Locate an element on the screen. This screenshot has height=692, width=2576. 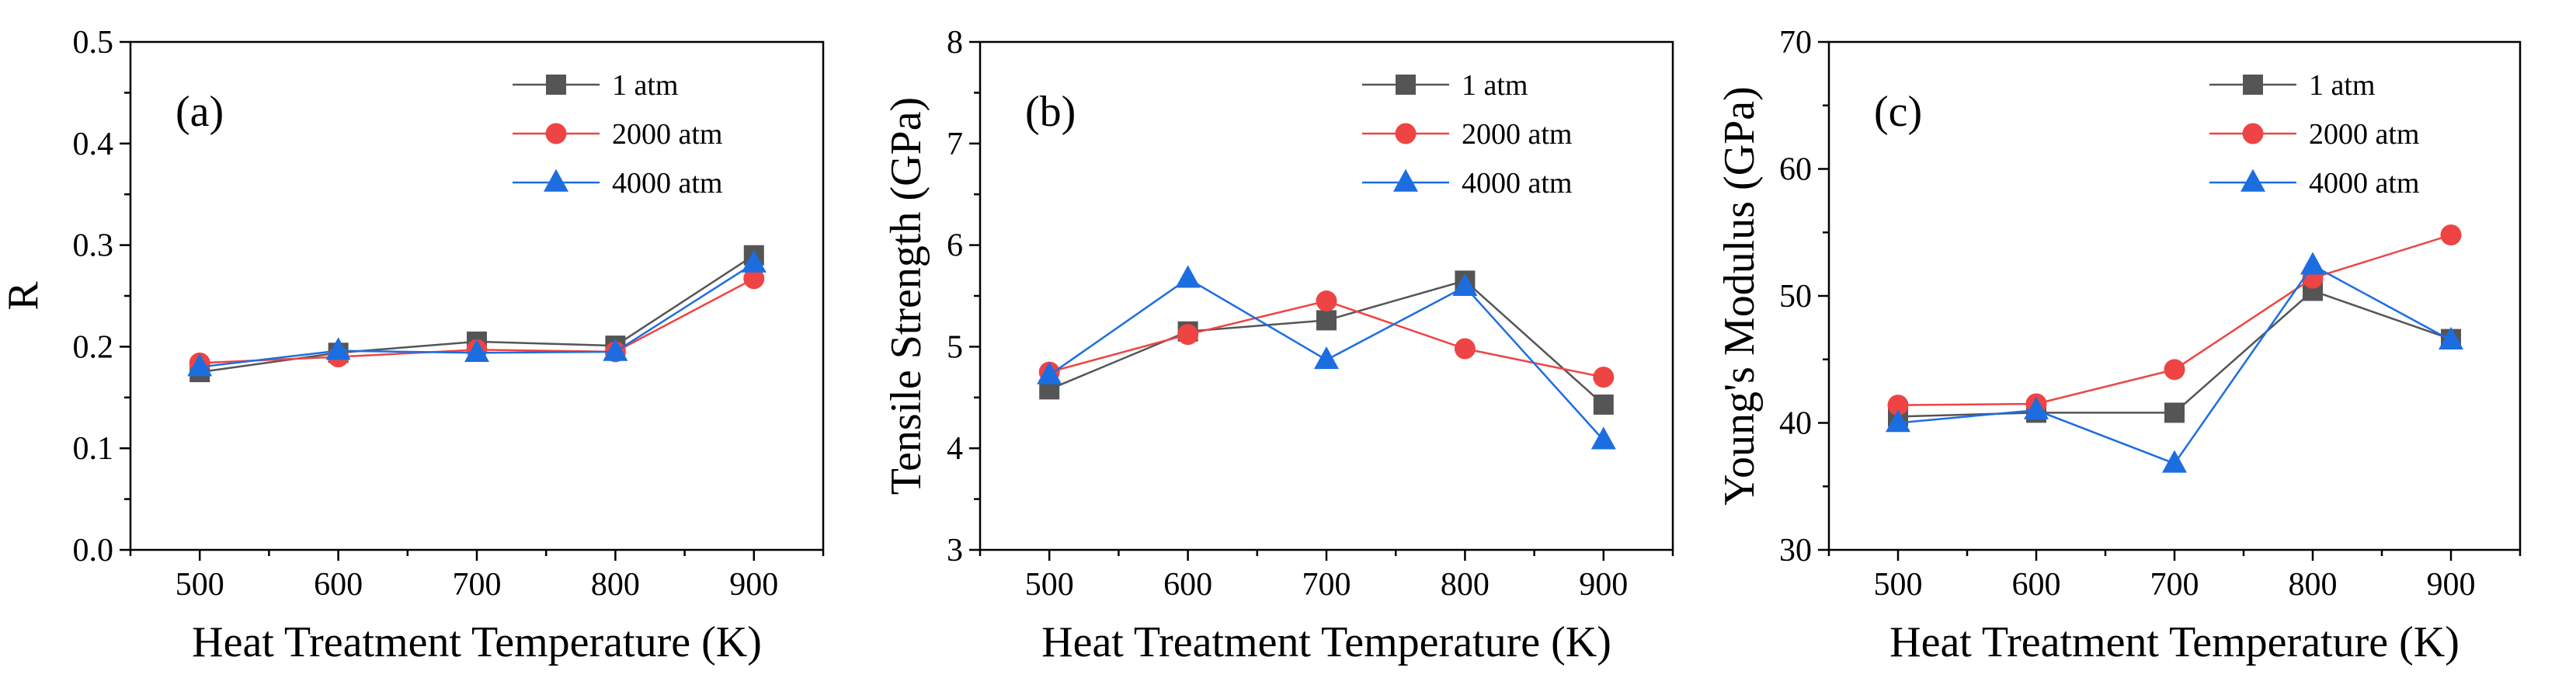
y-tick-label: 3 is located at coordinates (955, 551).